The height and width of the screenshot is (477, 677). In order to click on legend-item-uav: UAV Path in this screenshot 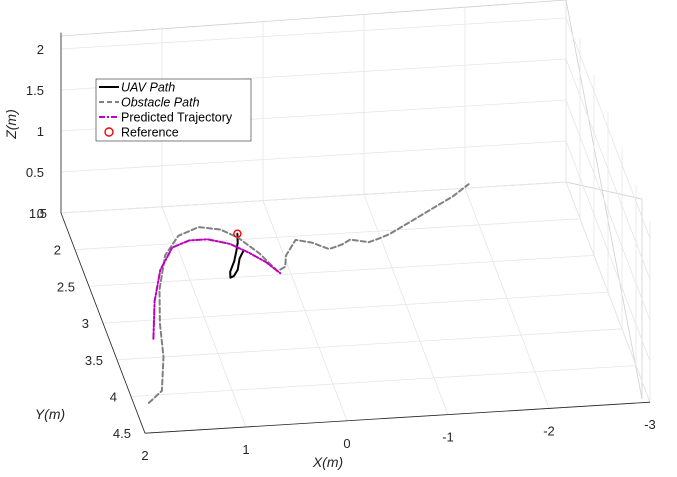, I will do `click(137, 88)`.